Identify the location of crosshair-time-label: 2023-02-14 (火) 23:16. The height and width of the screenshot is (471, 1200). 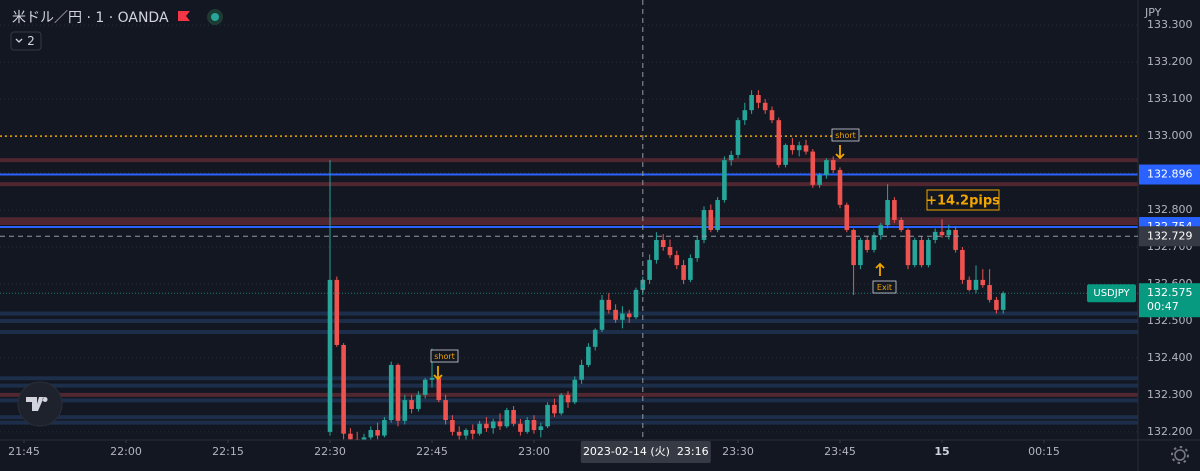
(646, 451).